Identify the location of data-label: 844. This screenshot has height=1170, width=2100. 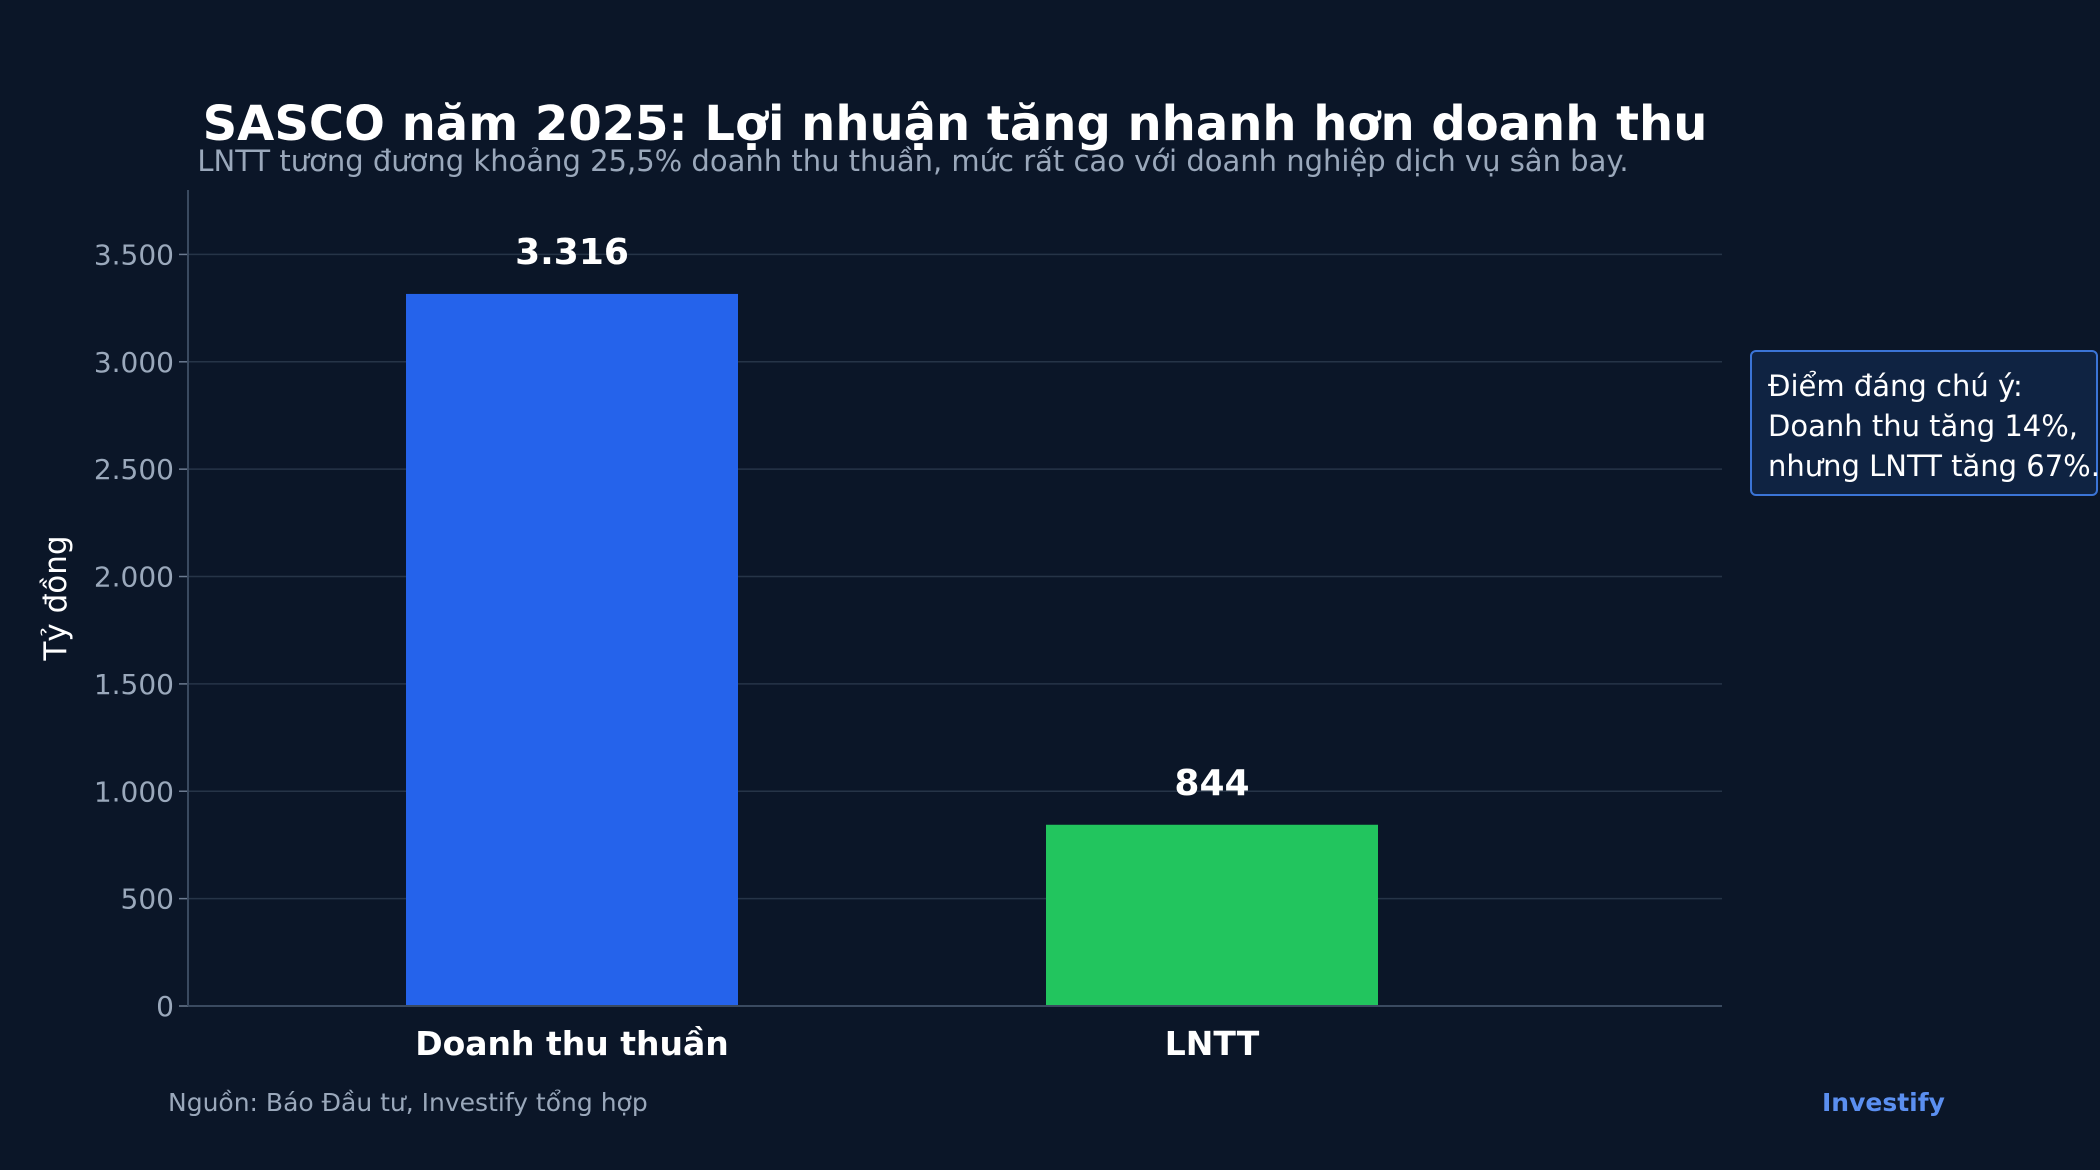
(1211, 783).